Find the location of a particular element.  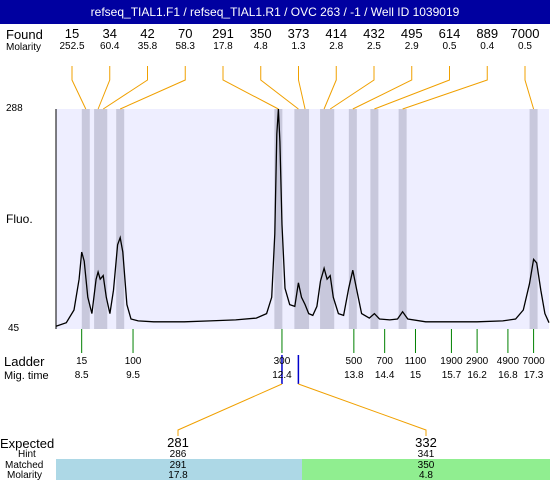

found-peak-molarity: 1.3 is located at coordinates (298, 46).